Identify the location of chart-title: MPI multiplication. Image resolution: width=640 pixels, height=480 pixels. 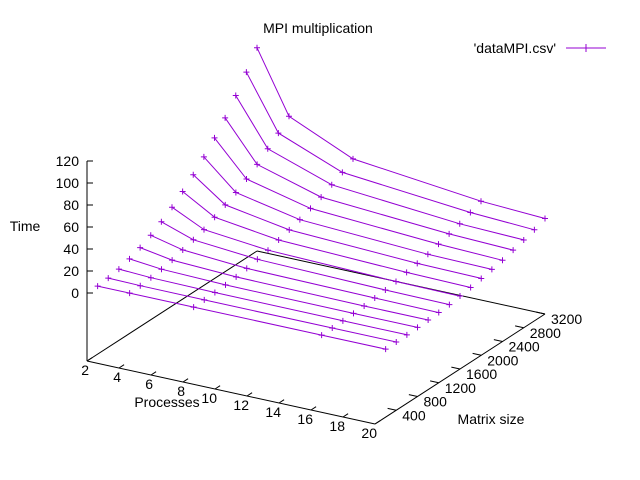
(318, 28).